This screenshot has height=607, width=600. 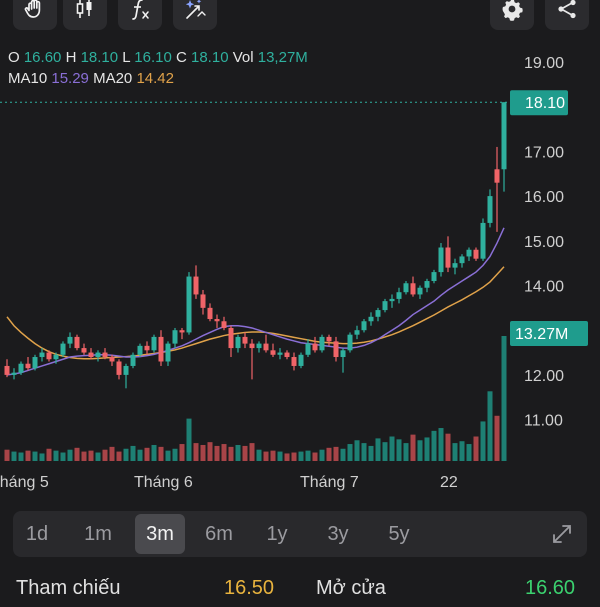 I want to click on price-badge, so click(x=539, y=103).